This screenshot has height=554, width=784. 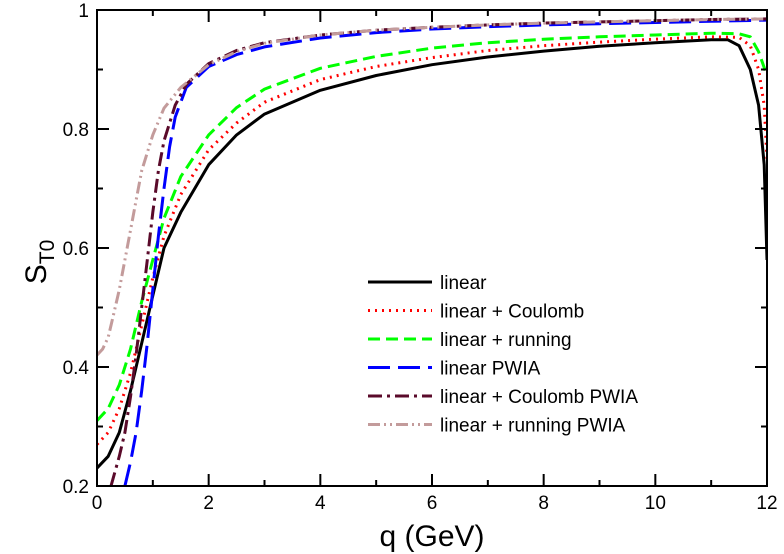 What do you see at coordinates (533, 426) in the screenshot?
I see `legend-label: linear + running PWIA` at bounding box center [533, 426].